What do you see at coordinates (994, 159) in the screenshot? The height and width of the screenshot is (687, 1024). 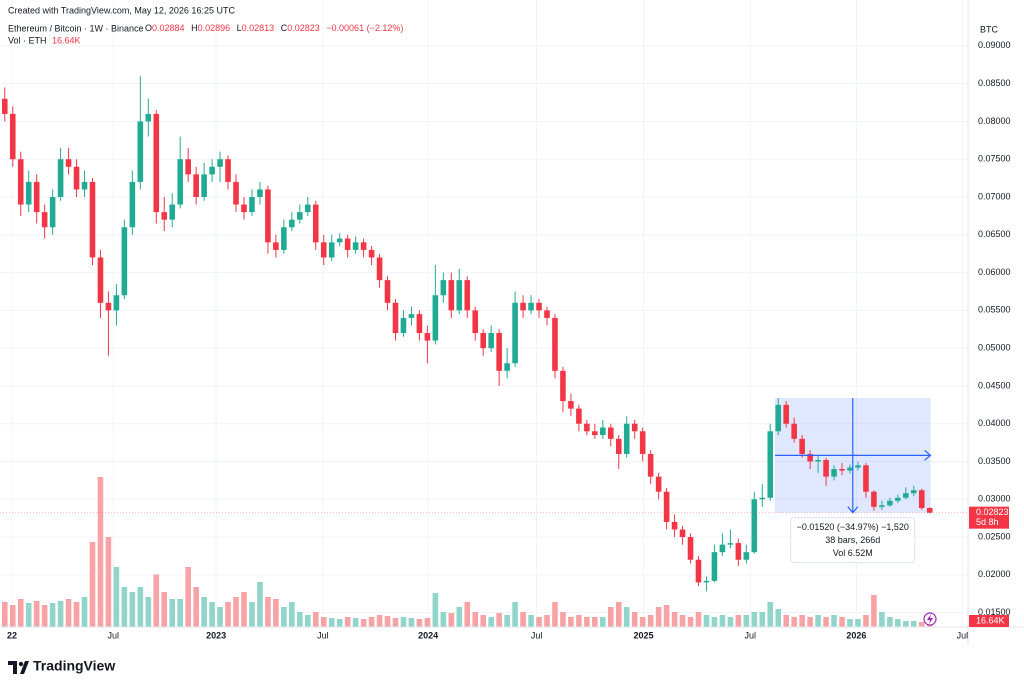 I see `y-tick-label: 0.07500` at bounding box center [994, 159].